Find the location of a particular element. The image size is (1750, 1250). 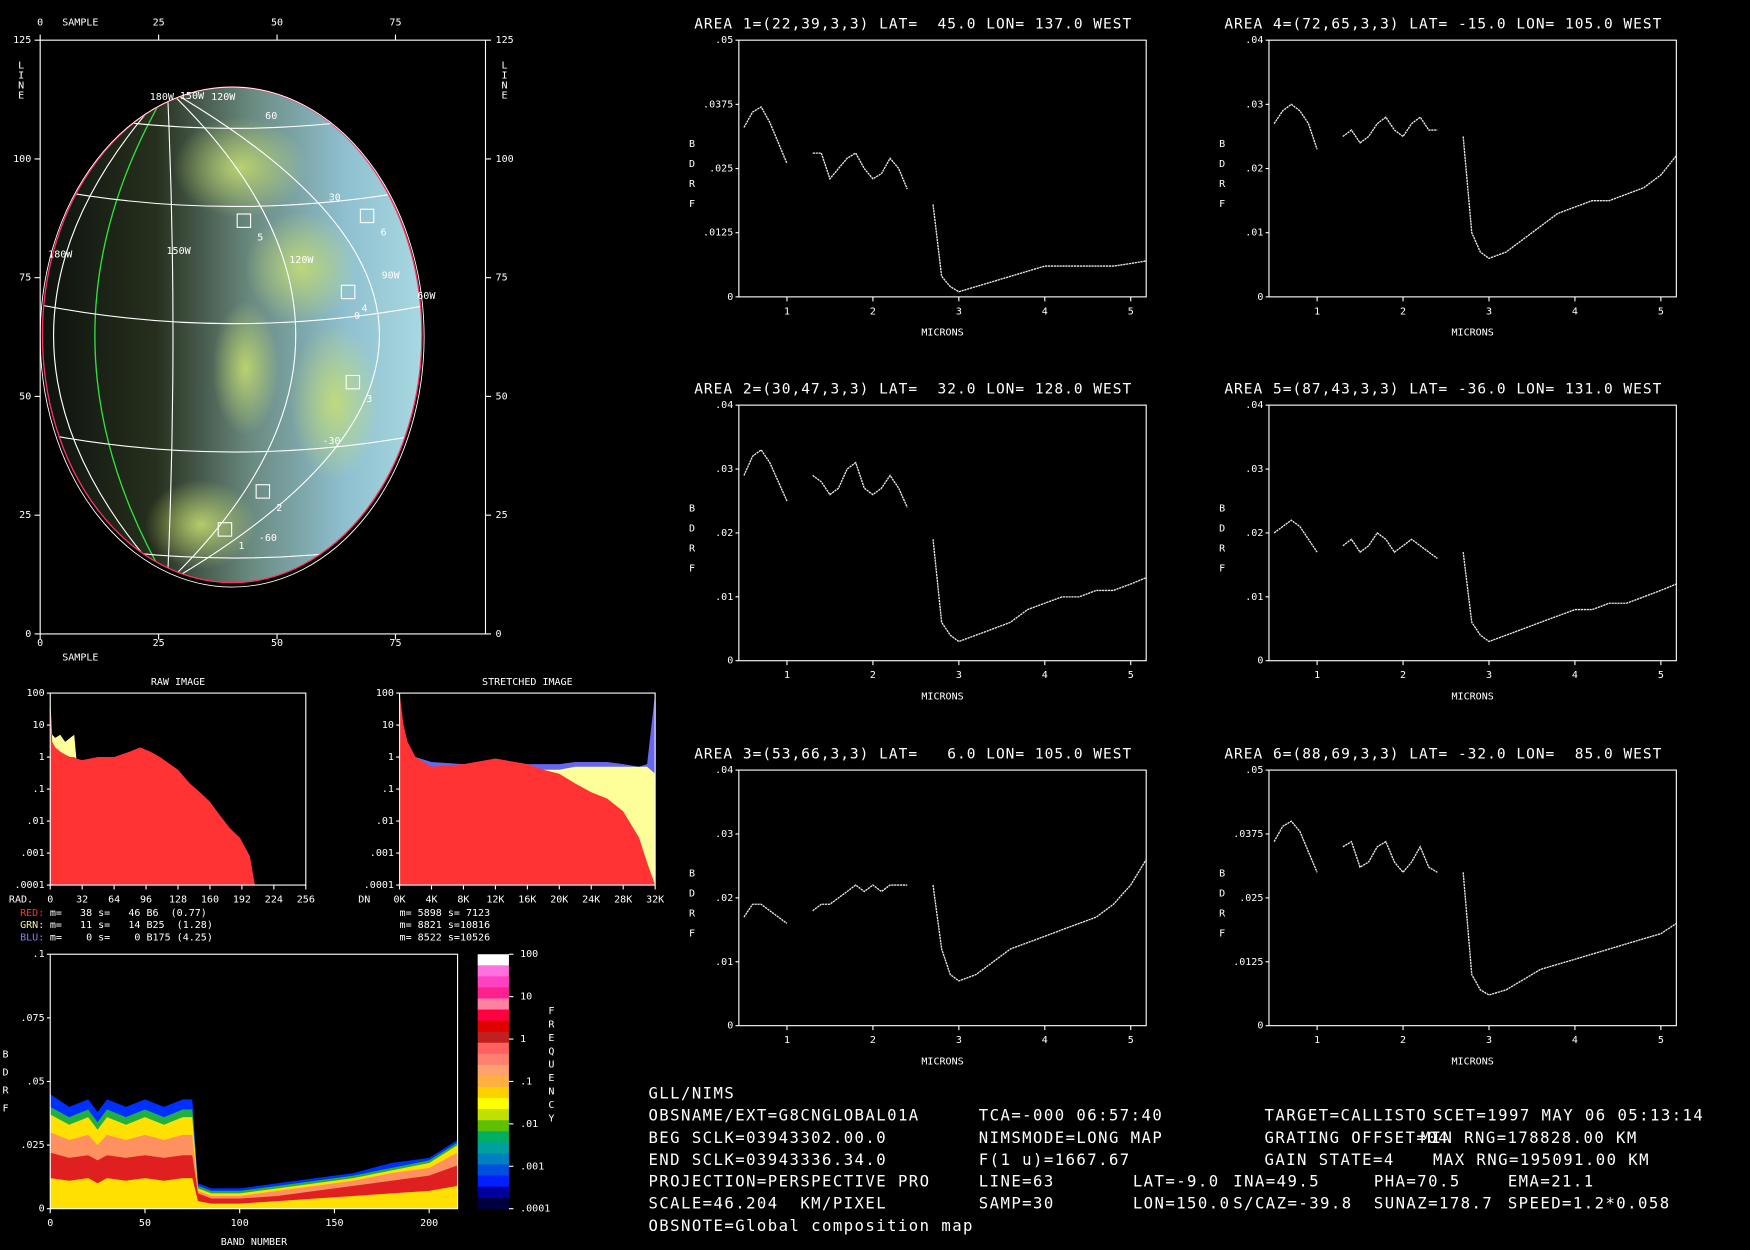

x-axis-title: DN is located at coordinates (364, 900).